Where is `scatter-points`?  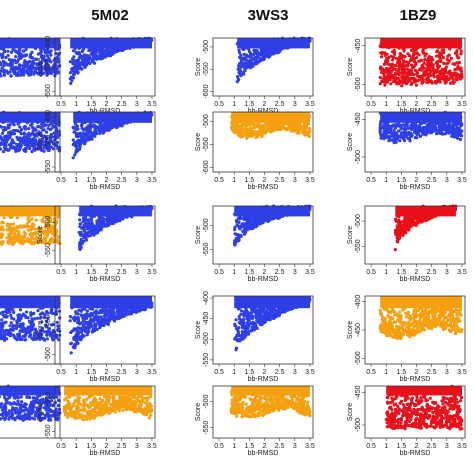 scatter-points is located at coordinates (115, 227).